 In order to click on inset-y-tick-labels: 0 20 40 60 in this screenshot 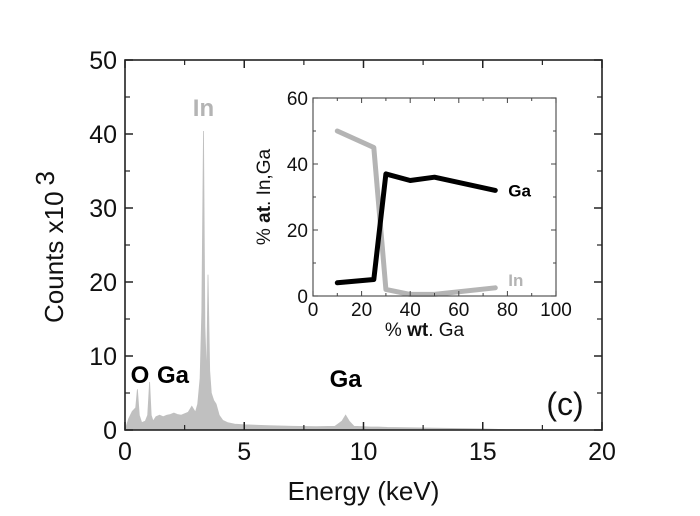, I will do `click(297, 198)`.